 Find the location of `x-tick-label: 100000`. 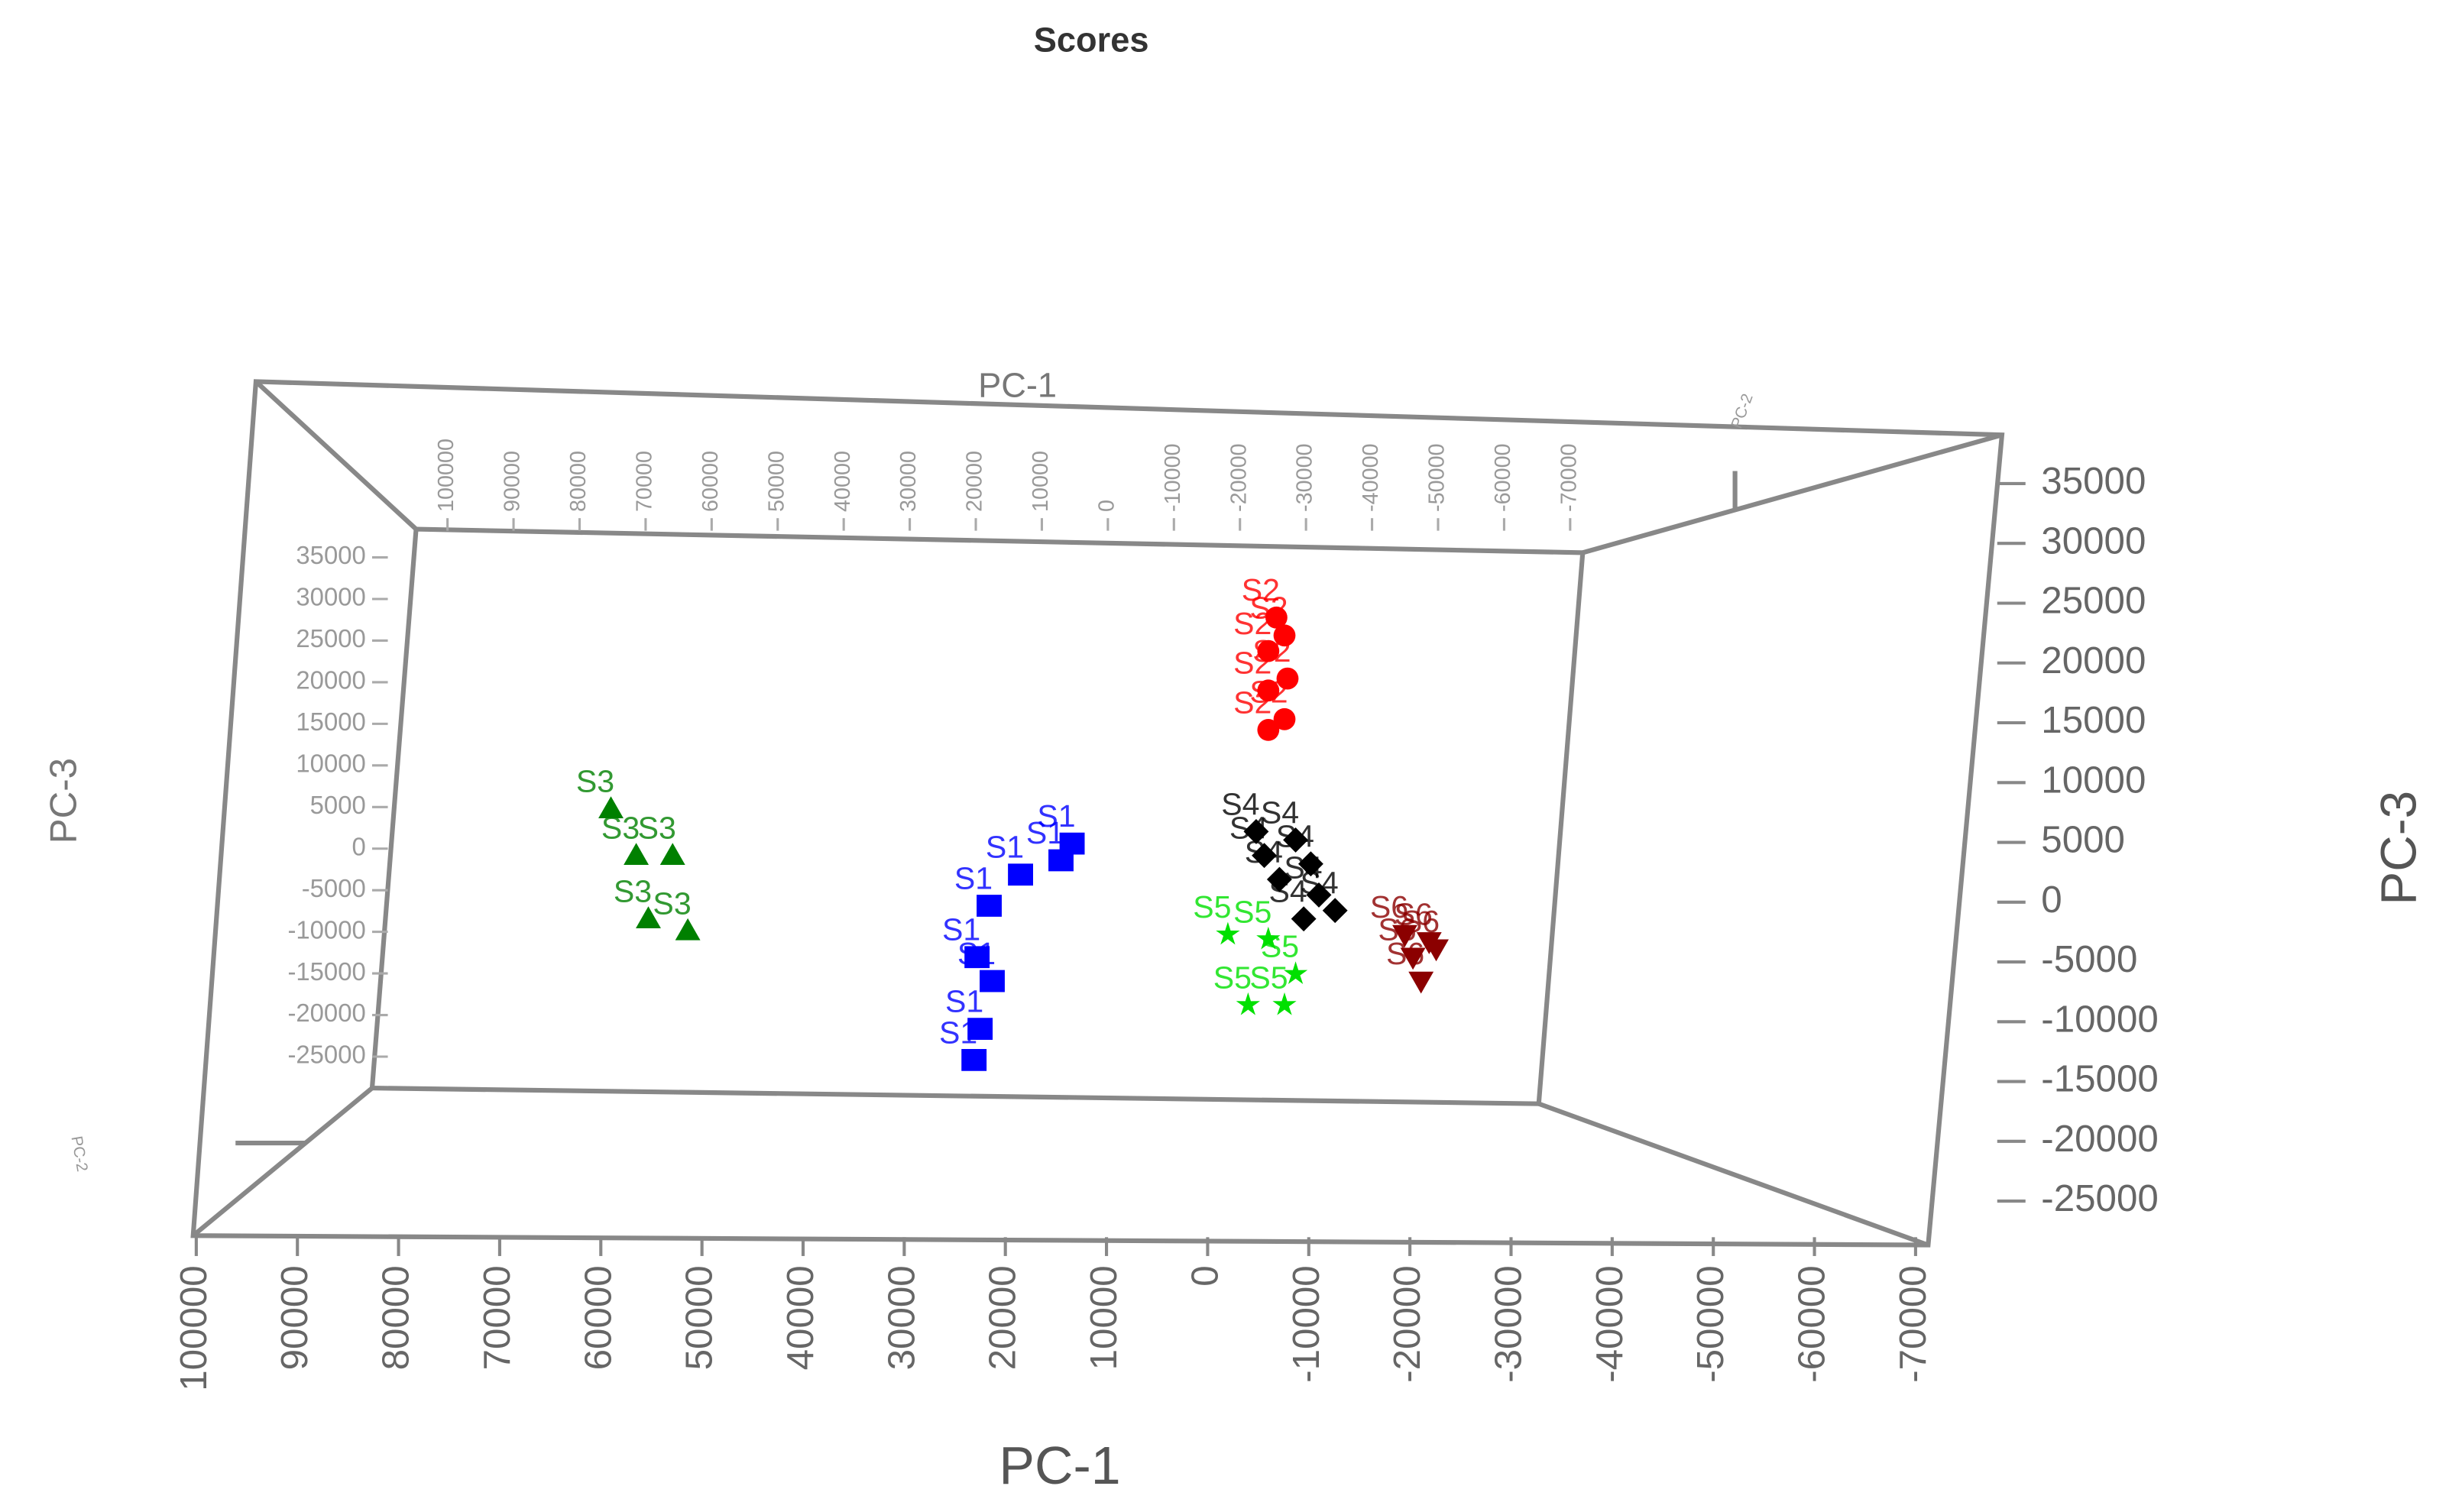

x-tick-label: 100000 is located at coordinates (194, 1328).